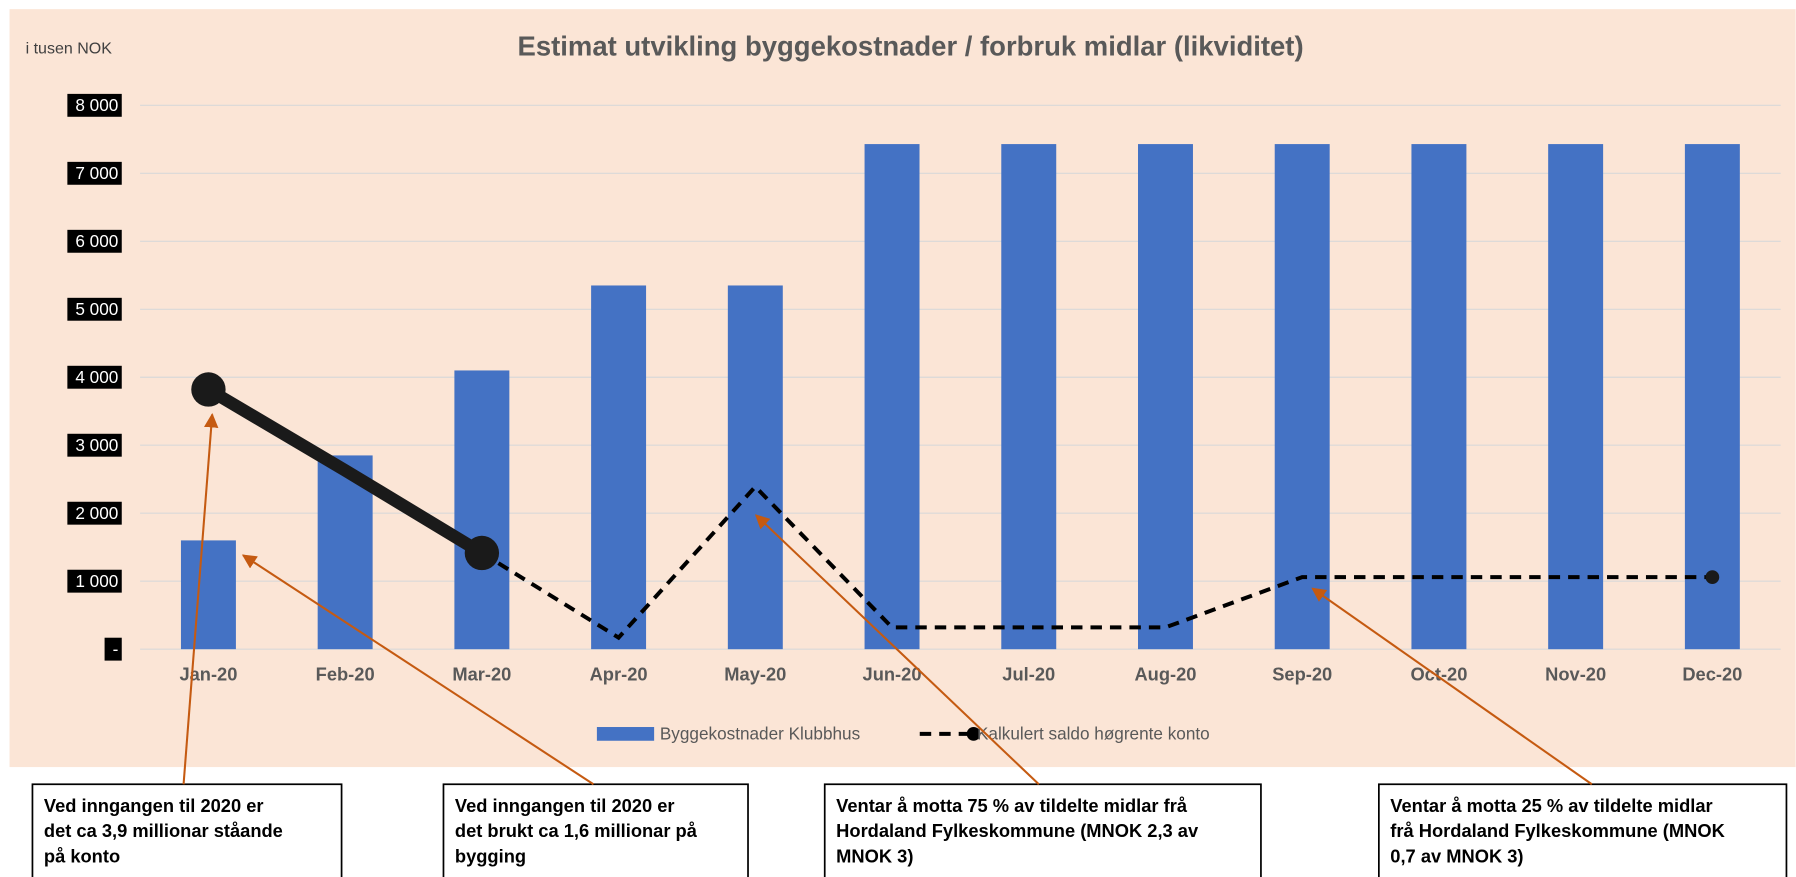  Describe the element at coordinates (755, 673) in the screenshot. I see `x-tick-label: May-20` at that location.